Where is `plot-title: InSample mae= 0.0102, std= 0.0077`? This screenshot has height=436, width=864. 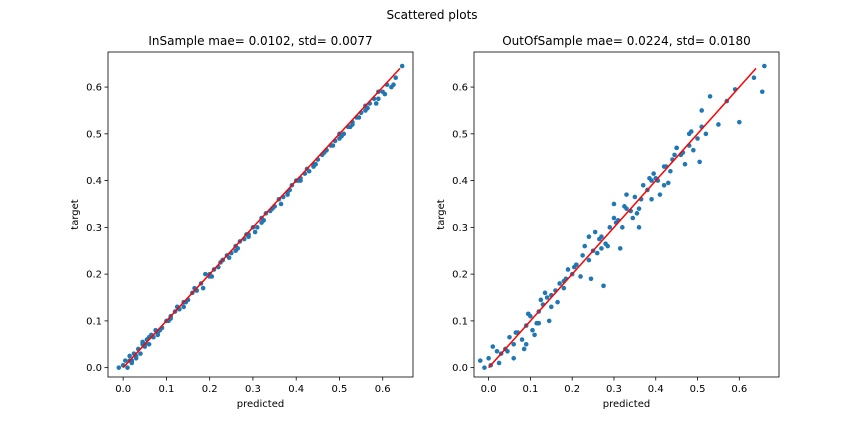 plot-title: InSample mae= 0.0102, std= 0.0077 is located at coordinates (260, 41).